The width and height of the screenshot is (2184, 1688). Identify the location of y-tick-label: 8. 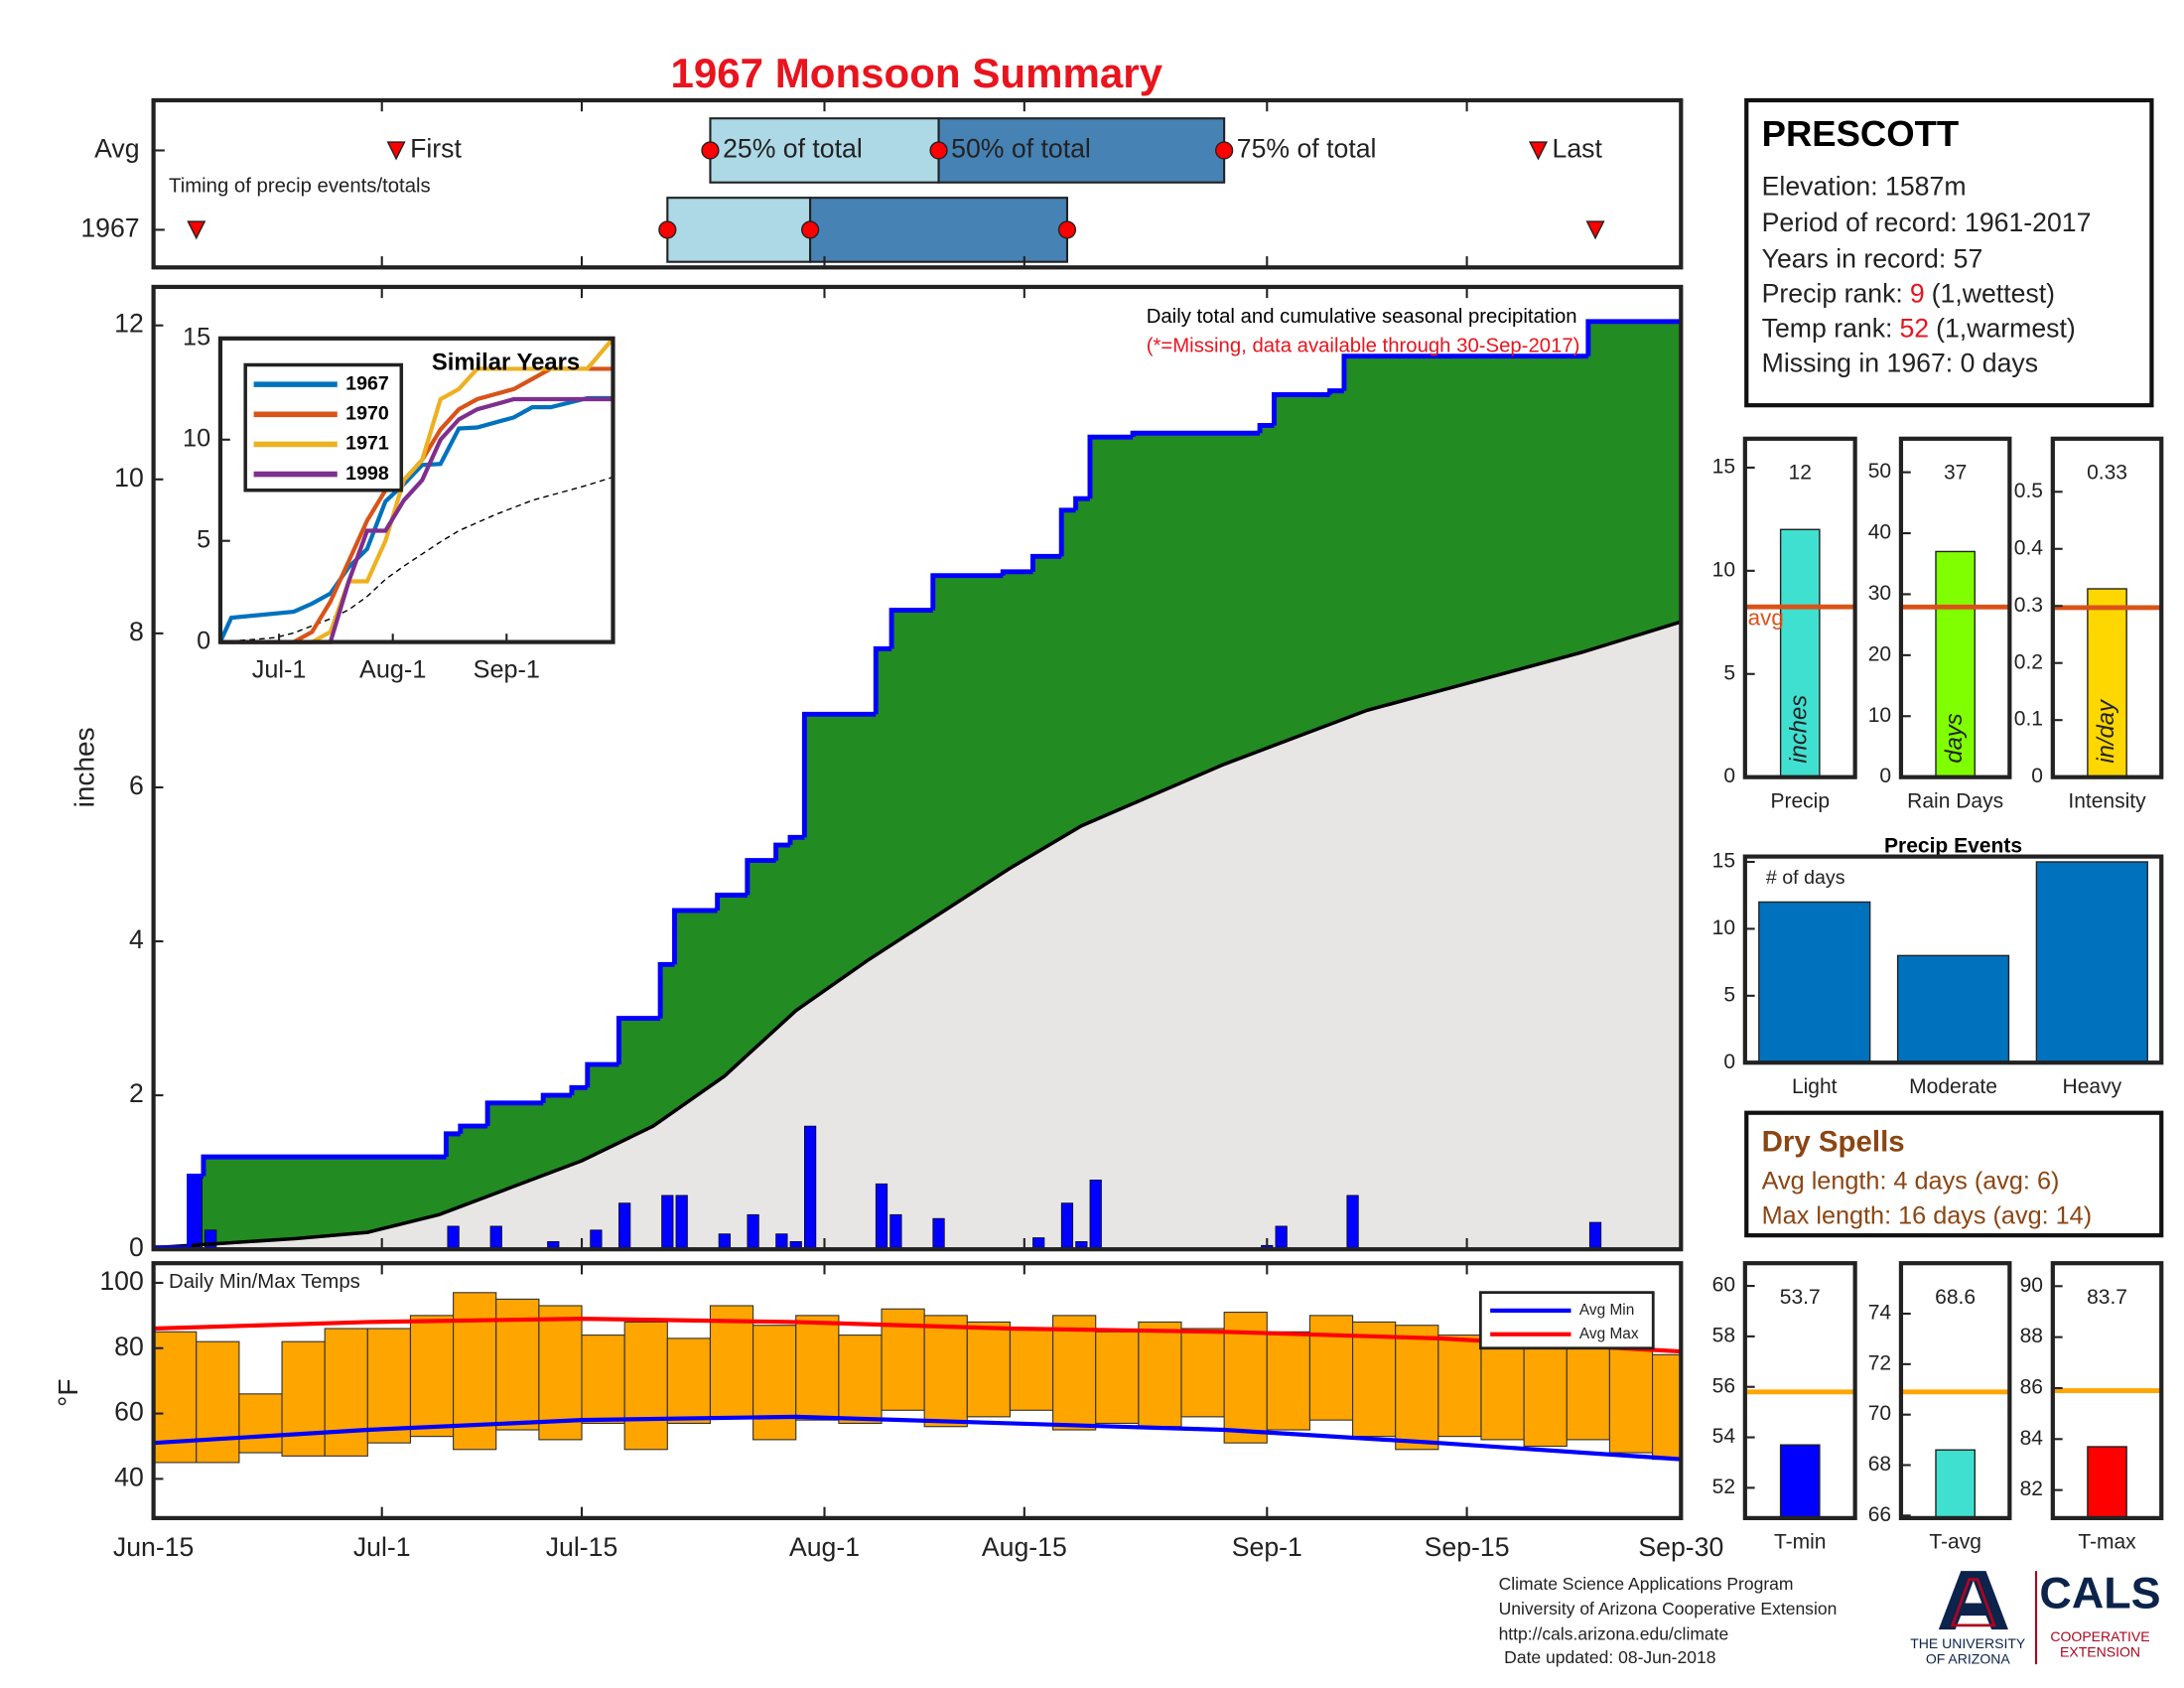
(136, 631).